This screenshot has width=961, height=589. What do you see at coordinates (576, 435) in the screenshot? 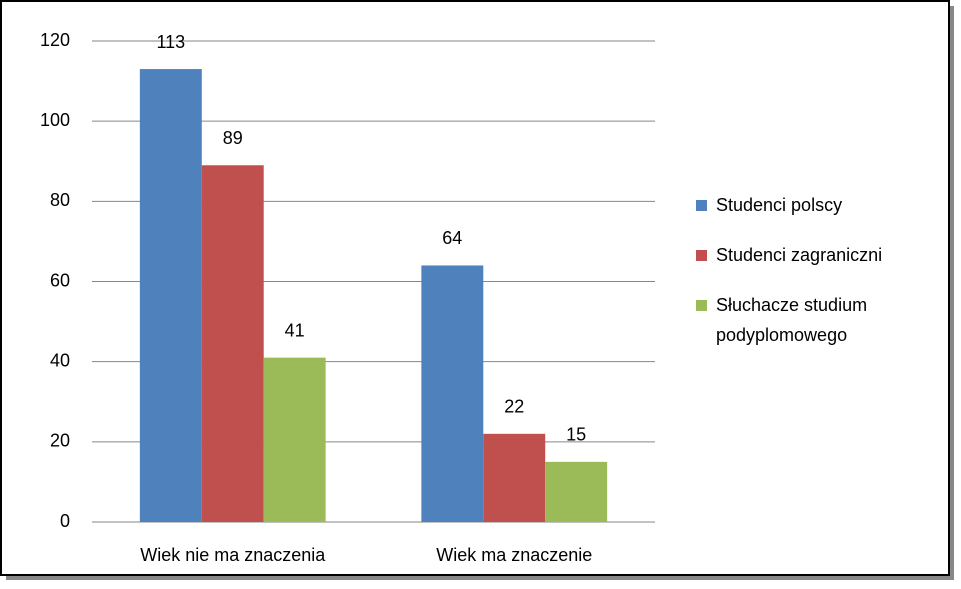
I see `value-label: 15` at bounding box center [576, 435].